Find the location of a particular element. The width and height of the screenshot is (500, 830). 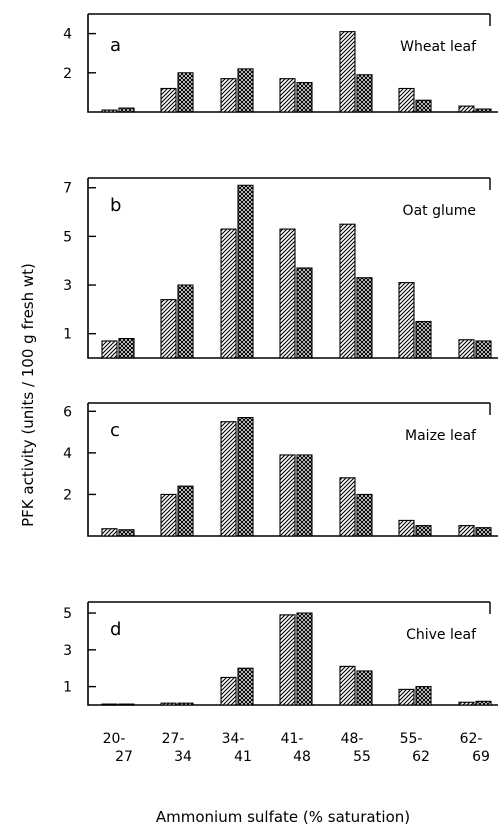

y-tick-label: 7 is located at coordinates (67, 189).